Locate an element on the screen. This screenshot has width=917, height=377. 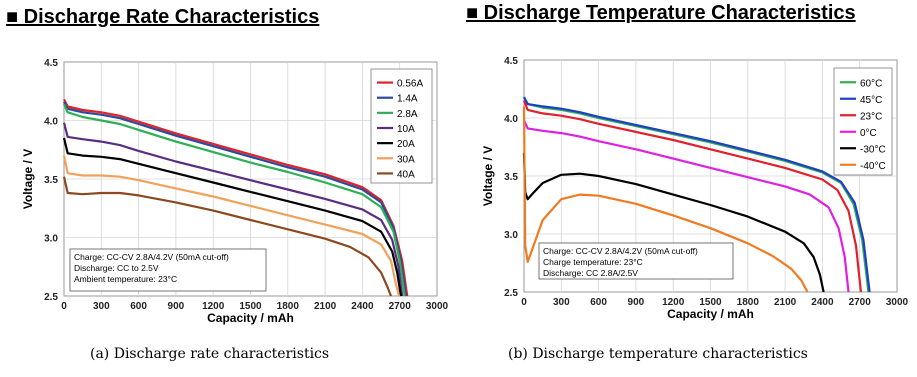
annotation-line: Discharge: CC to 2.5V is located at coordinates (116, 268).